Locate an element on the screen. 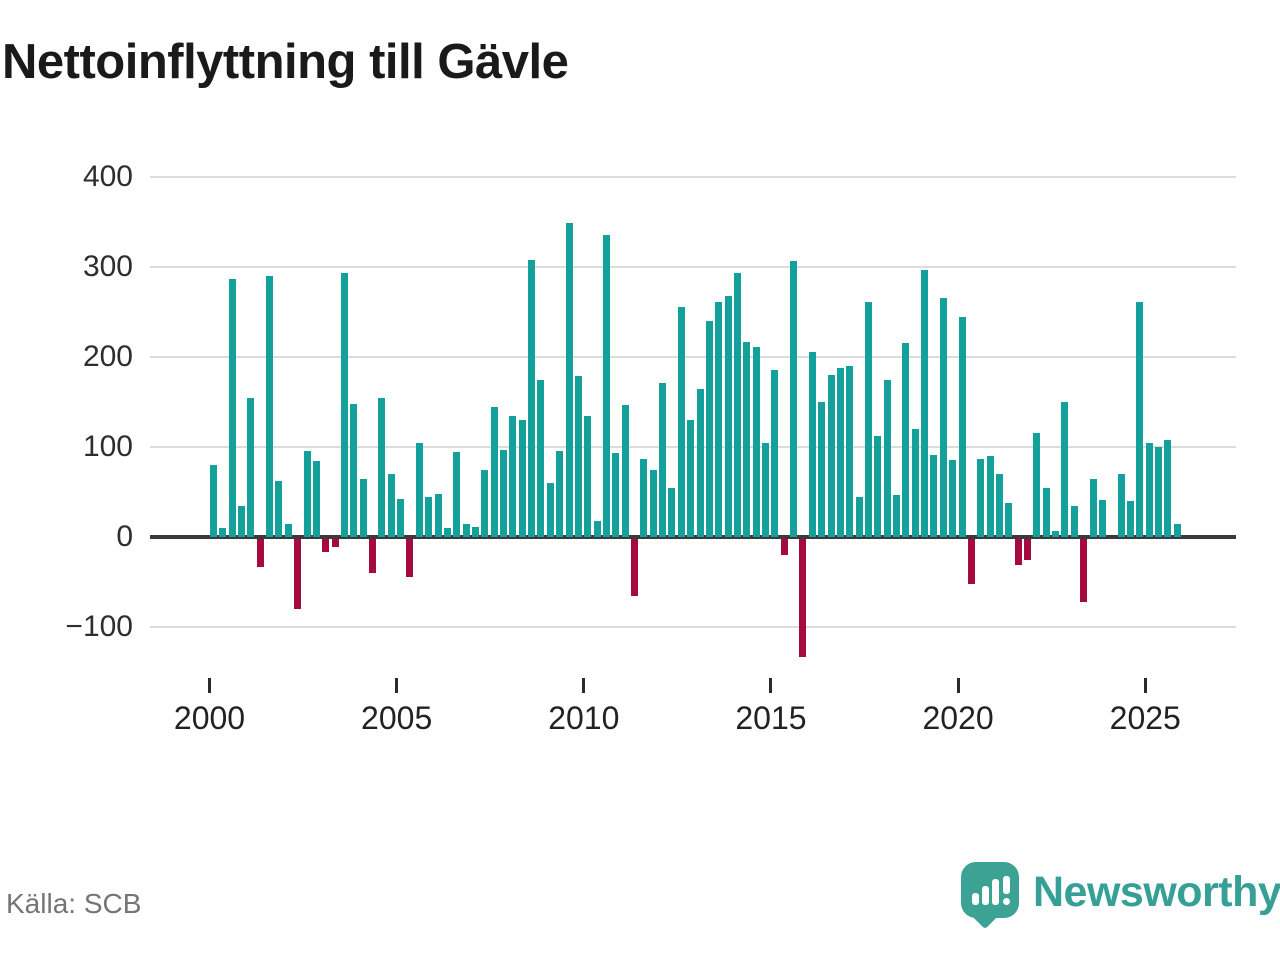  y-tick-label: 0 is located at coordinates (124, 536).